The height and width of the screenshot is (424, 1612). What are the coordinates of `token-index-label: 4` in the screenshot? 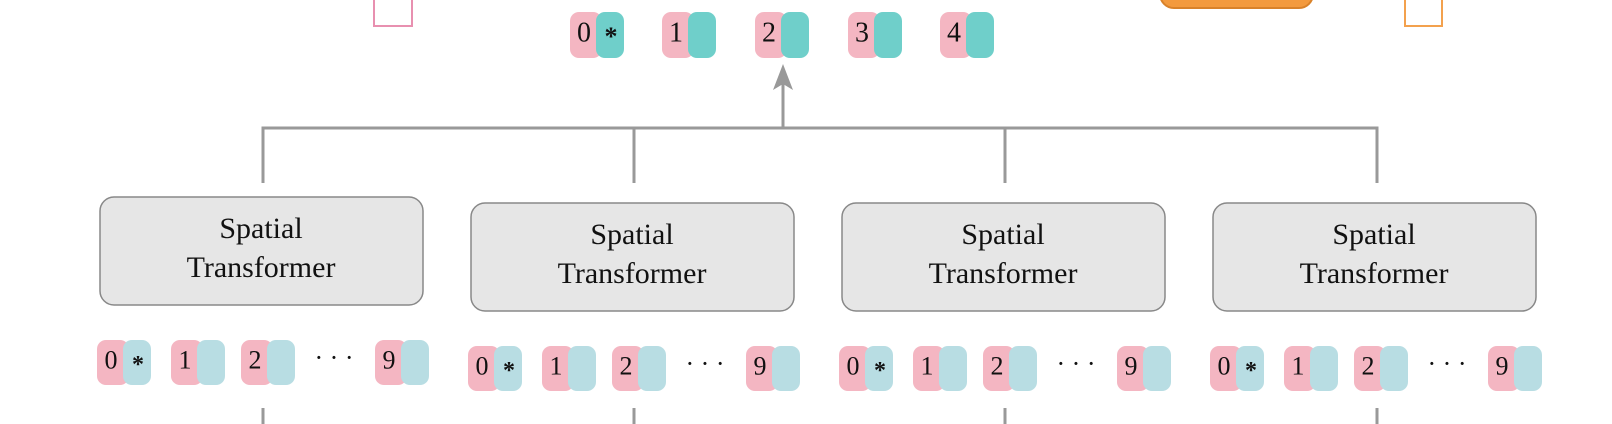 It's located at (954, 32).